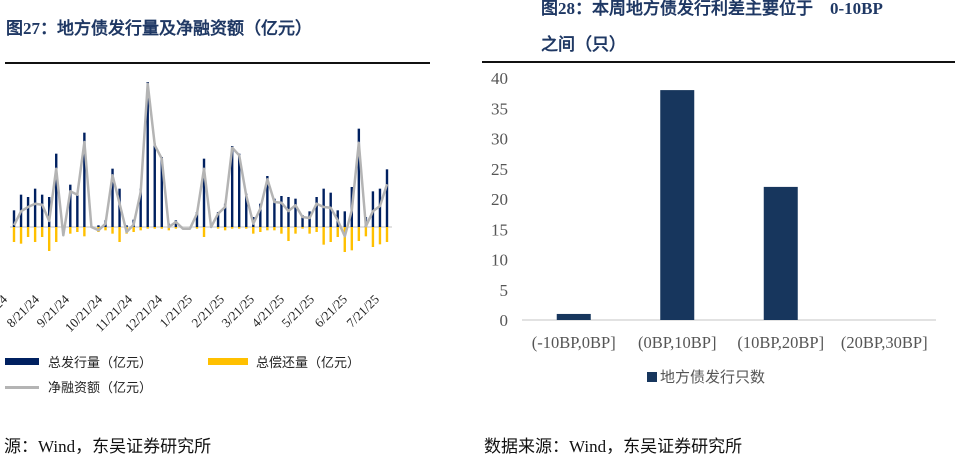 The image size is (960, 471). I want to click on legend-swatch-issuance, so click(22, 361).